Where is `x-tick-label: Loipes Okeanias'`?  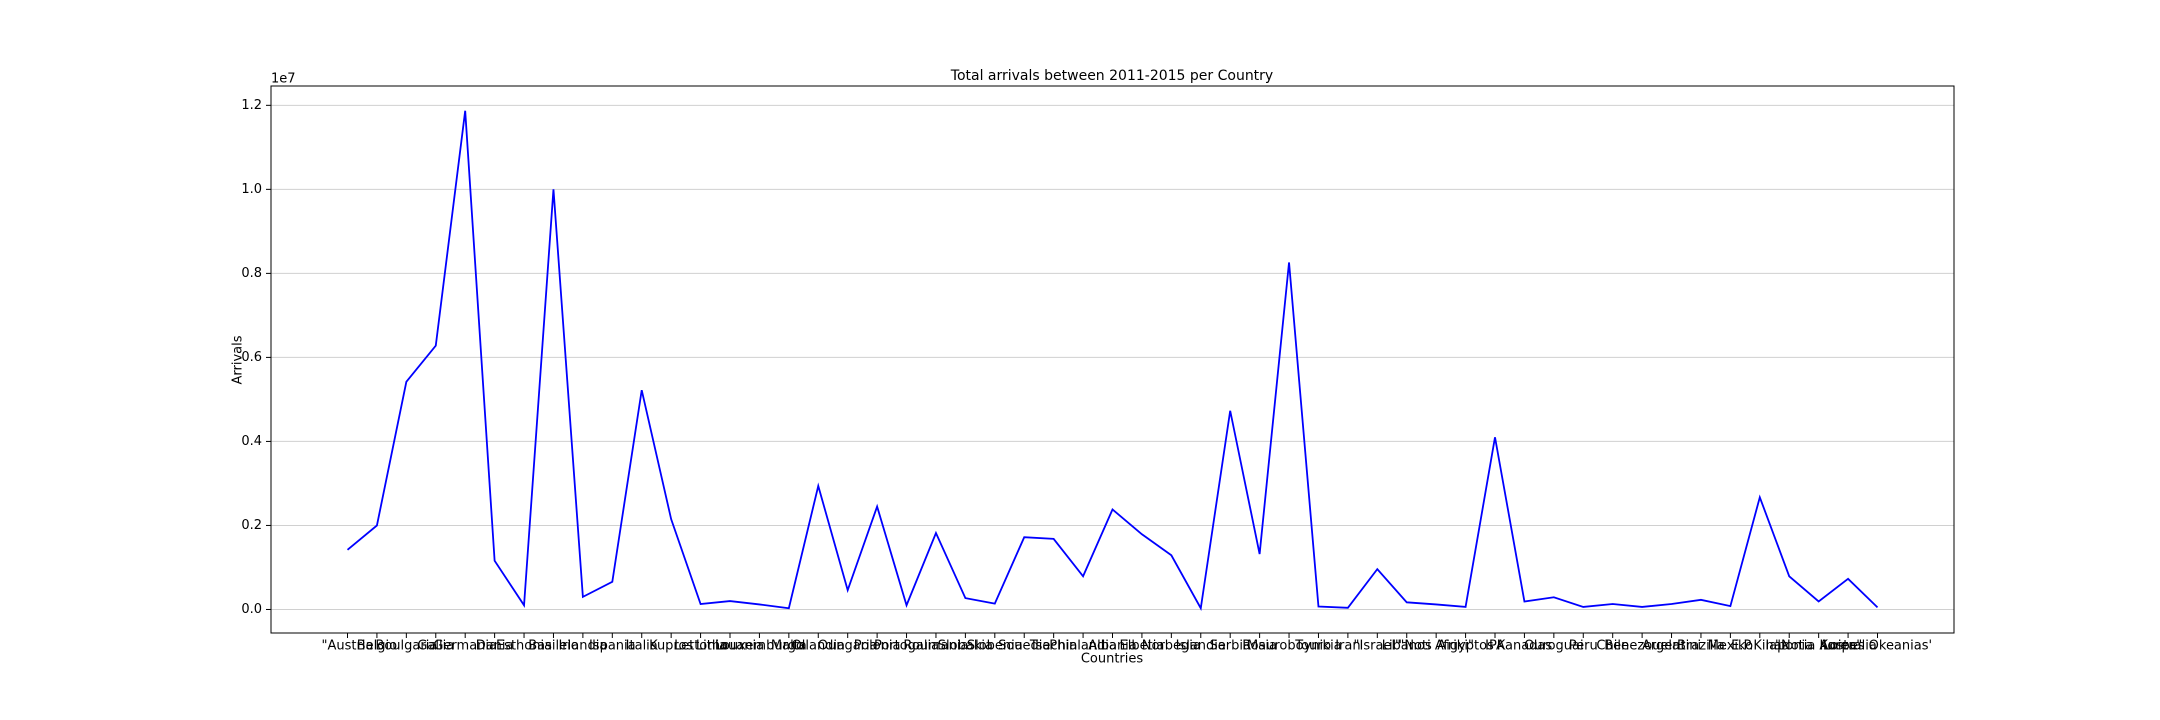
x-tick-label: Loipes Okeanias' is located at coordinates (1877, 646).